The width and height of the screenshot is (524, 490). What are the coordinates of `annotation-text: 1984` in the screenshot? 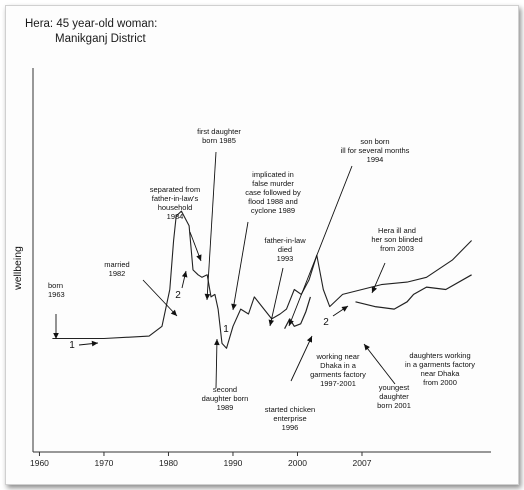 It's located at (175, 216).